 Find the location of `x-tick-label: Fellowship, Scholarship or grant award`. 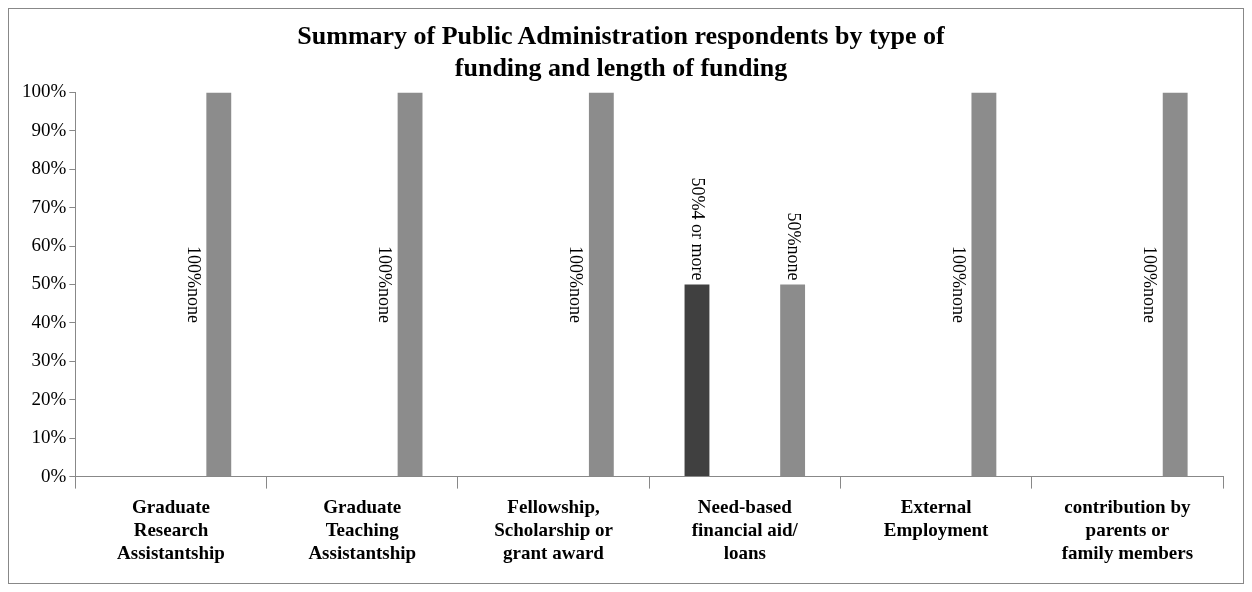

x-tick-label: Fellowship, Scholarship or grant award is located at coordinates (554, 529).